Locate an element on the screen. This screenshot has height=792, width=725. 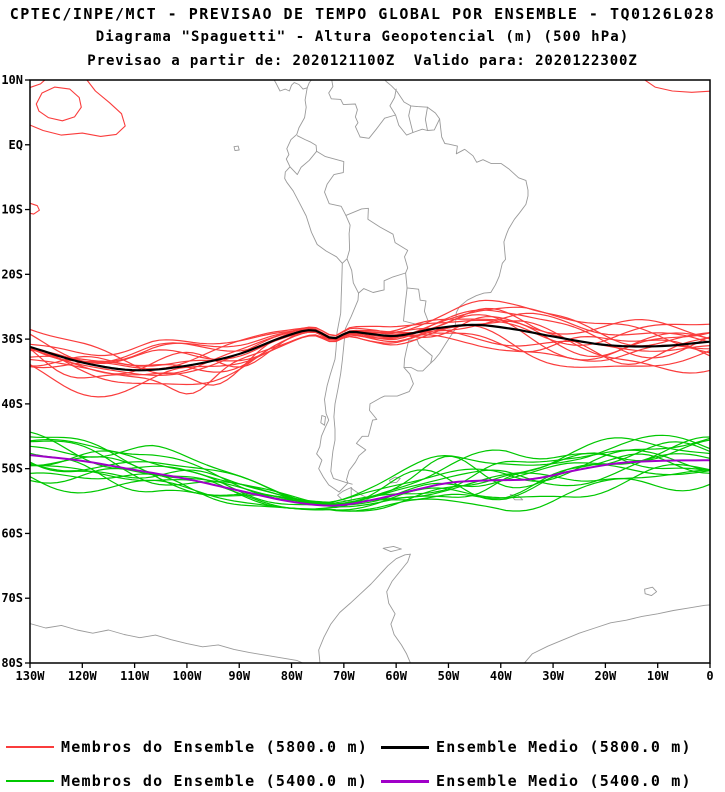
x-axis-label: 50W is located at coordinates (449, 676).